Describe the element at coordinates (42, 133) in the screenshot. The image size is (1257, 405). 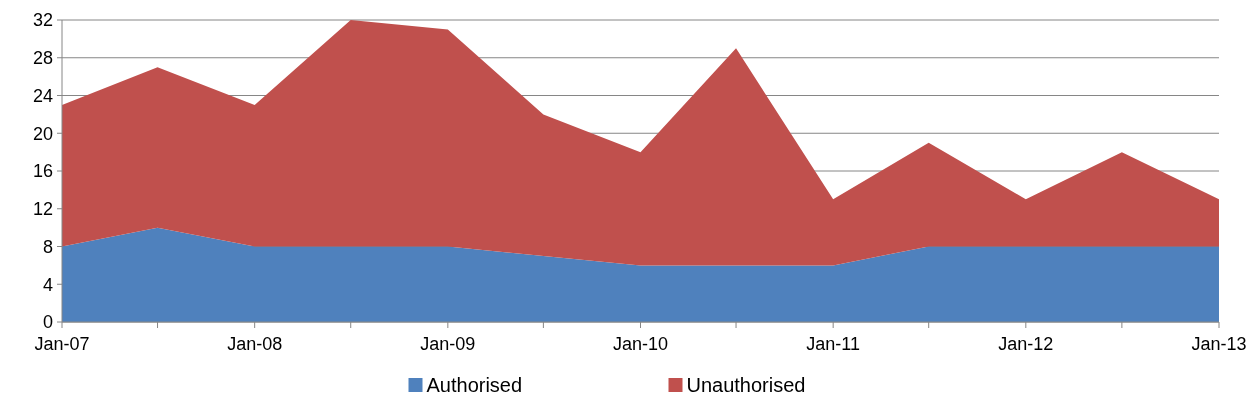
I see `y-tick-label: 20` at that location.